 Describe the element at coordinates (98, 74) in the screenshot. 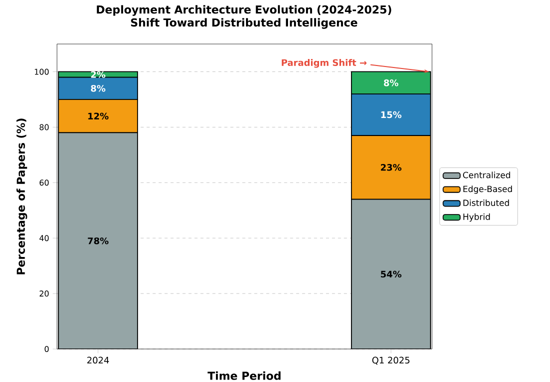

I see `data-label: 2%` at that location.